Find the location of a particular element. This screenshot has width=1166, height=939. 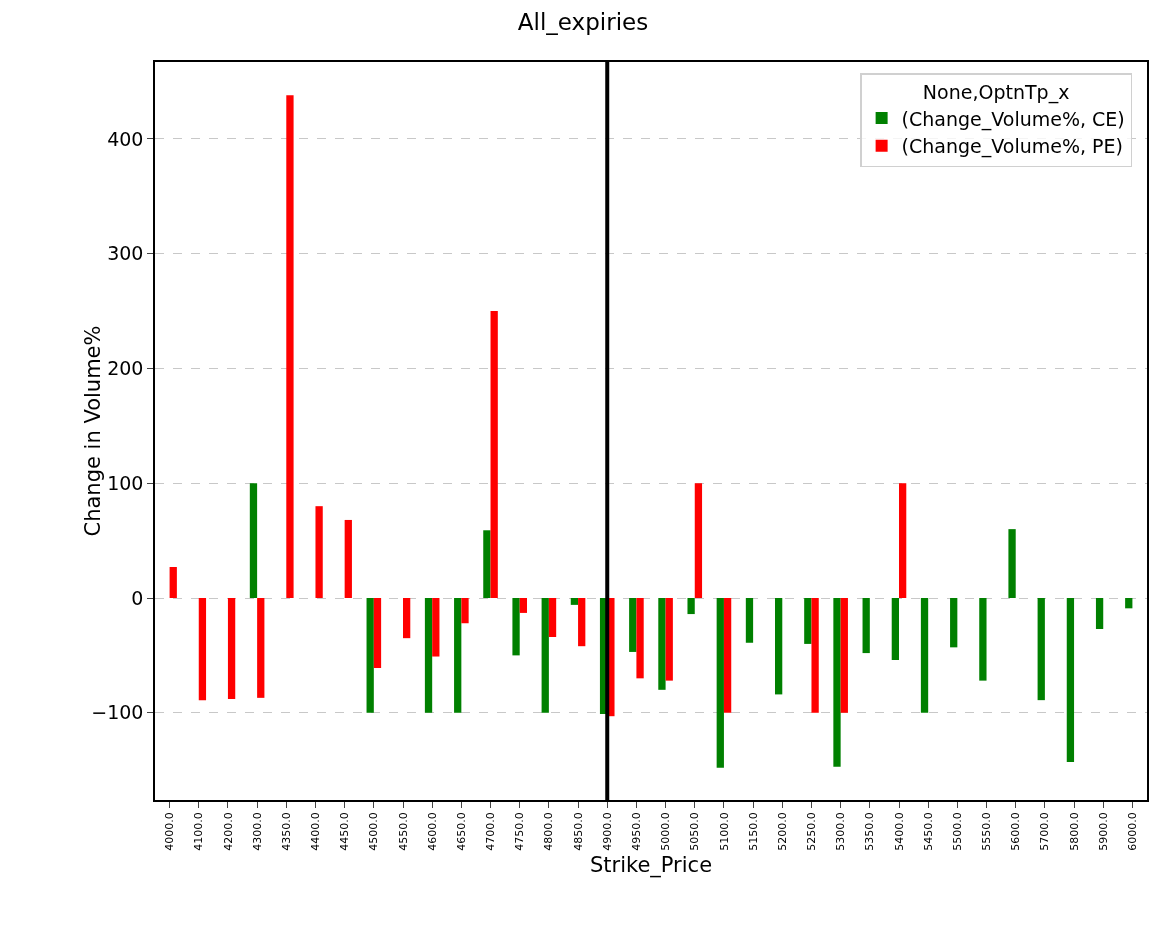

x-tick-label: 5000.0 is located at coordinates (666, 831).